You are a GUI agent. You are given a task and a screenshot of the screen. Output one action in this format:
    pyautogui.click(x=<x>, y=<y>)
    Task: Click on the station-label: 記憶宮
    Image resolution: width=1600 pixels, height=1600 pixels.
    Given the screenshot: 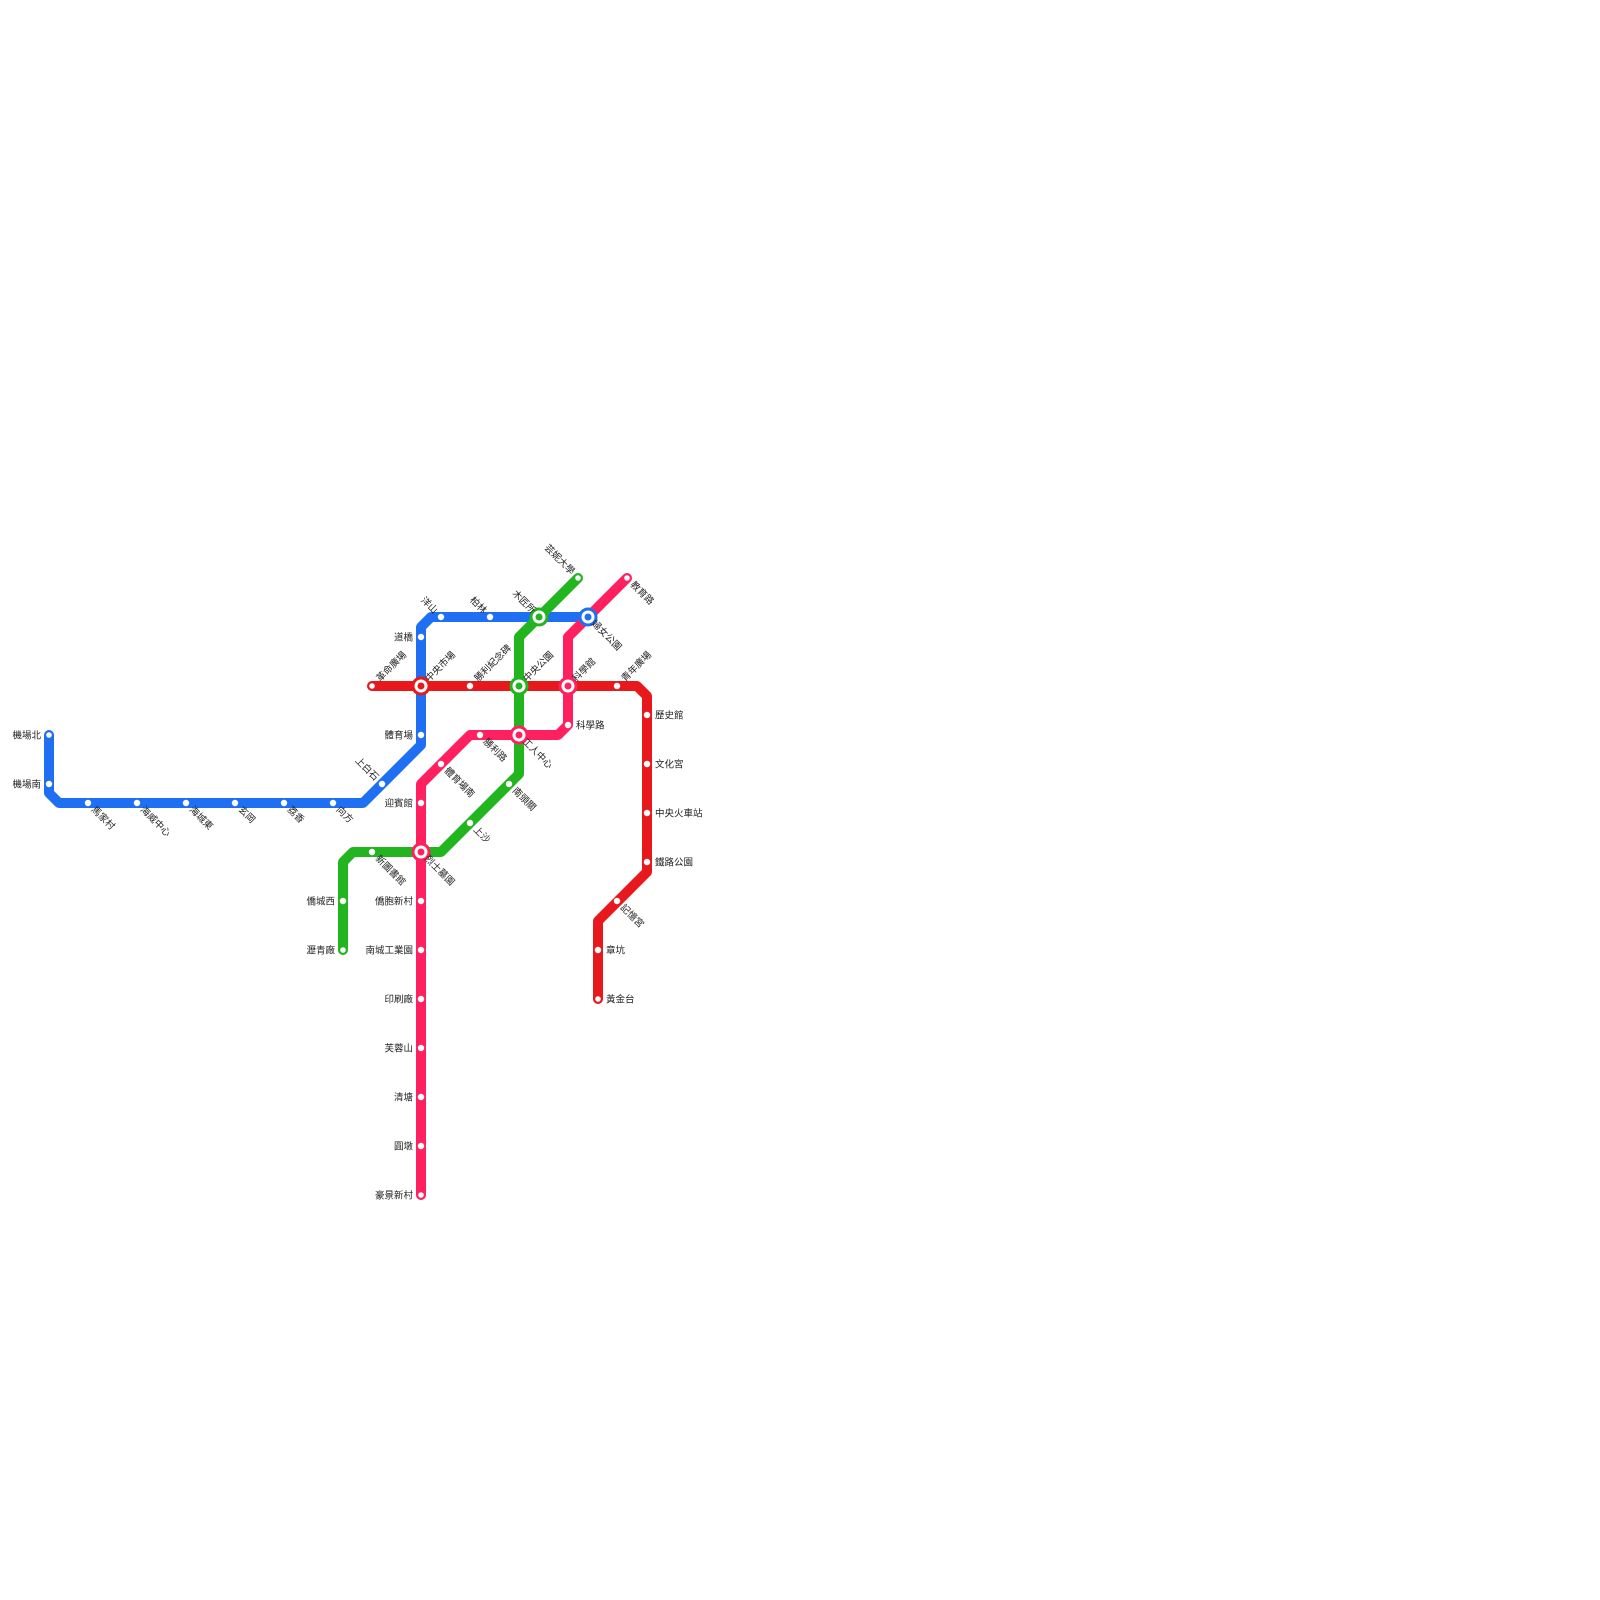 What is the action you would take?
    pyautogui.click(x=632, y=916)
    